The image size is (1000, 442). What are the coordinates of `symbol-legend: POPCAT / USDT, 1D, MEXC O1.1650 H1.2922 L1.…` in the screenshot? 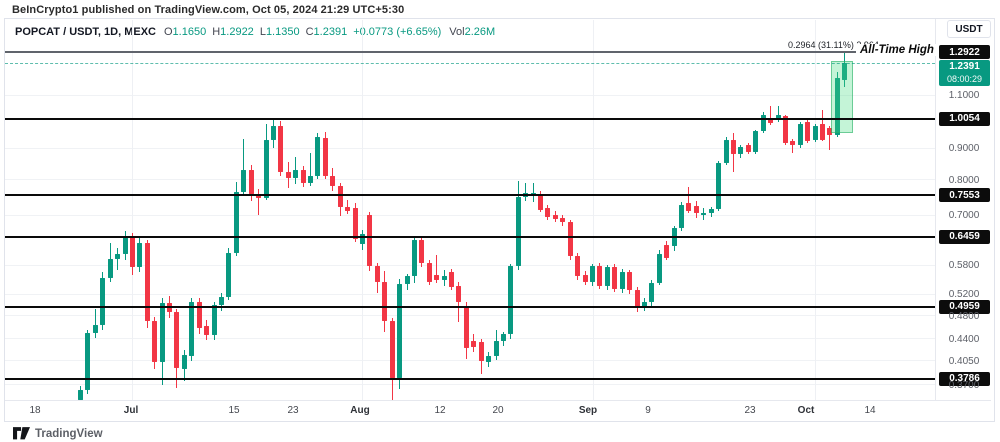 It's located at (258, 32).